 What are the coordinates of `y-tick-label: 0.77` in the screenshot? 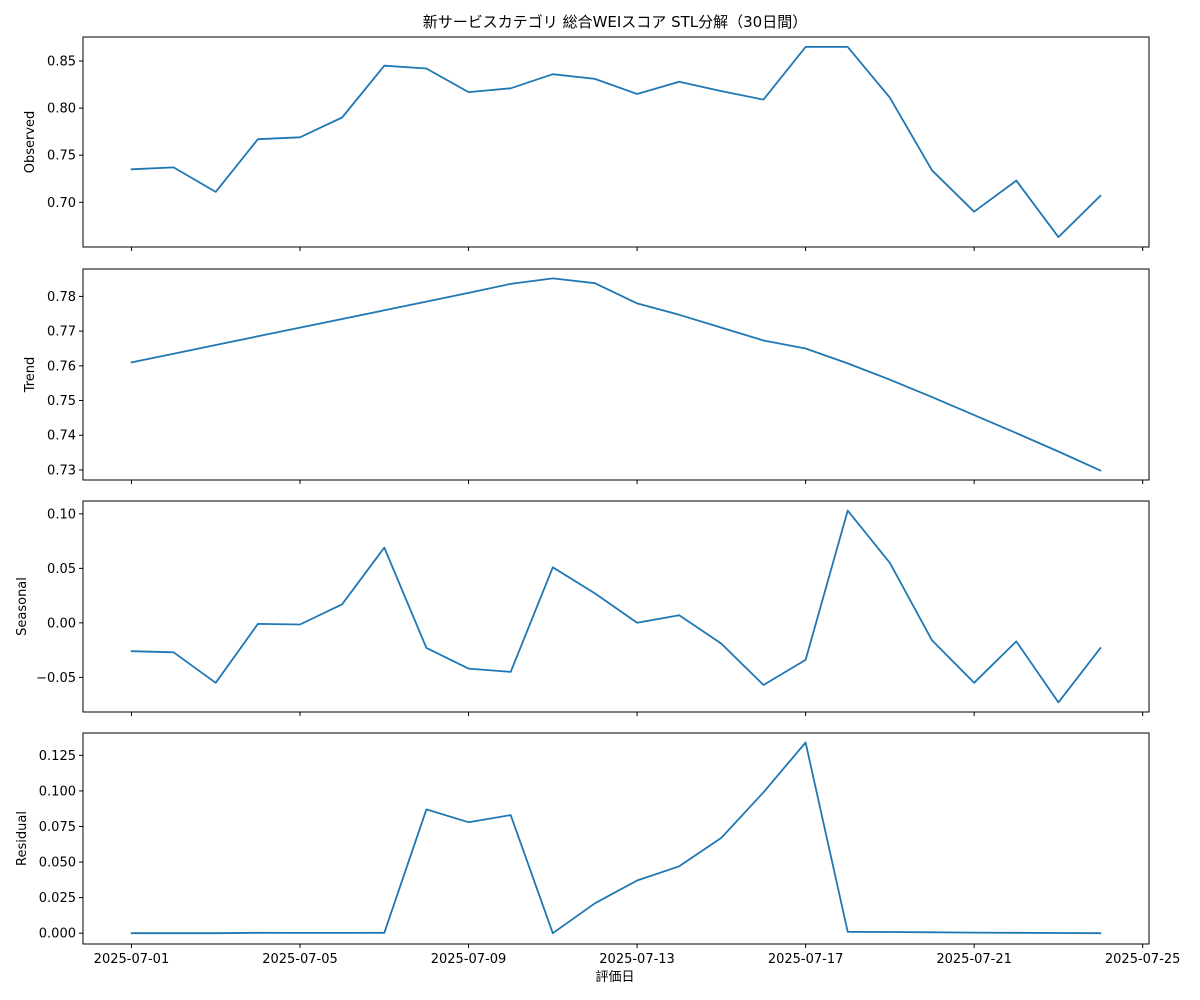 It's located at (61, 332).